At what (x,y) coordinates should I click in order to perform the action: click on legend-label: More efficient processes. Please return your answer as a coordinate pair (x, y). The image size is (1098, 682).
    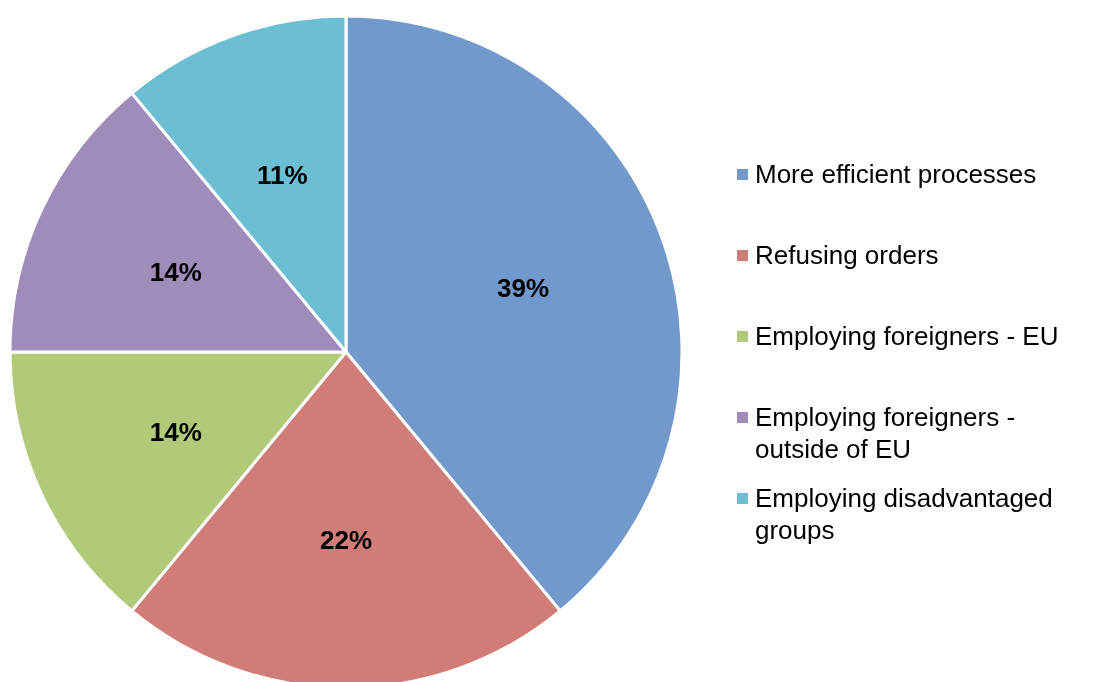
    Looking at the image, I should click on (896, 174).